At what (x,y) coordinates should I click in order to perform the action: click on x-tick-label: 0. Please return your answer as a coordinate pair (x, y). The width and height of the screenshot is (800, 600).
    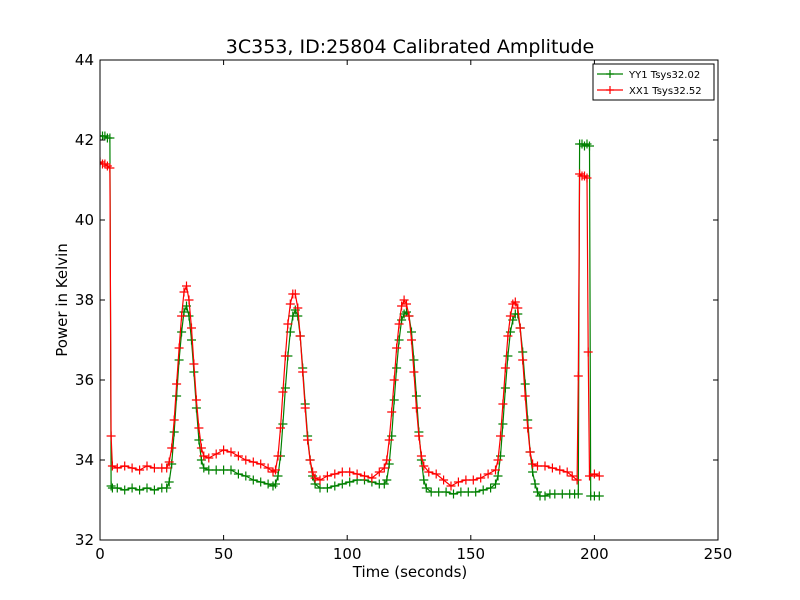
    Looking at the image, I should click on (100, 554).